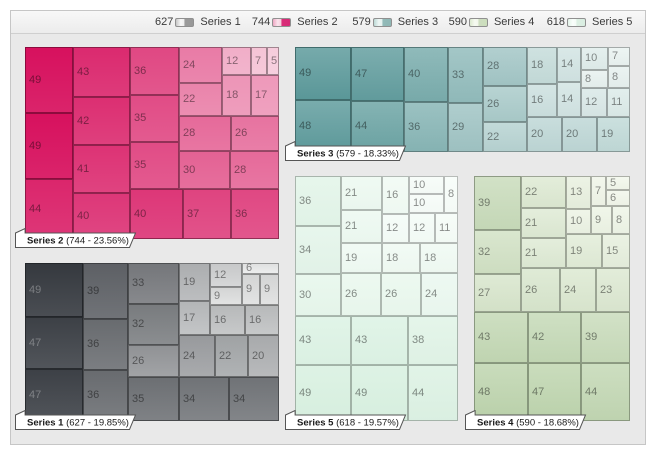 This screenshot has height=455, width=655. What do you see at coordinates (528, 423) in the screenshot?
I see `svg-text: Series 4 (590 - 18.68%)` at bounding box center [528, 423].